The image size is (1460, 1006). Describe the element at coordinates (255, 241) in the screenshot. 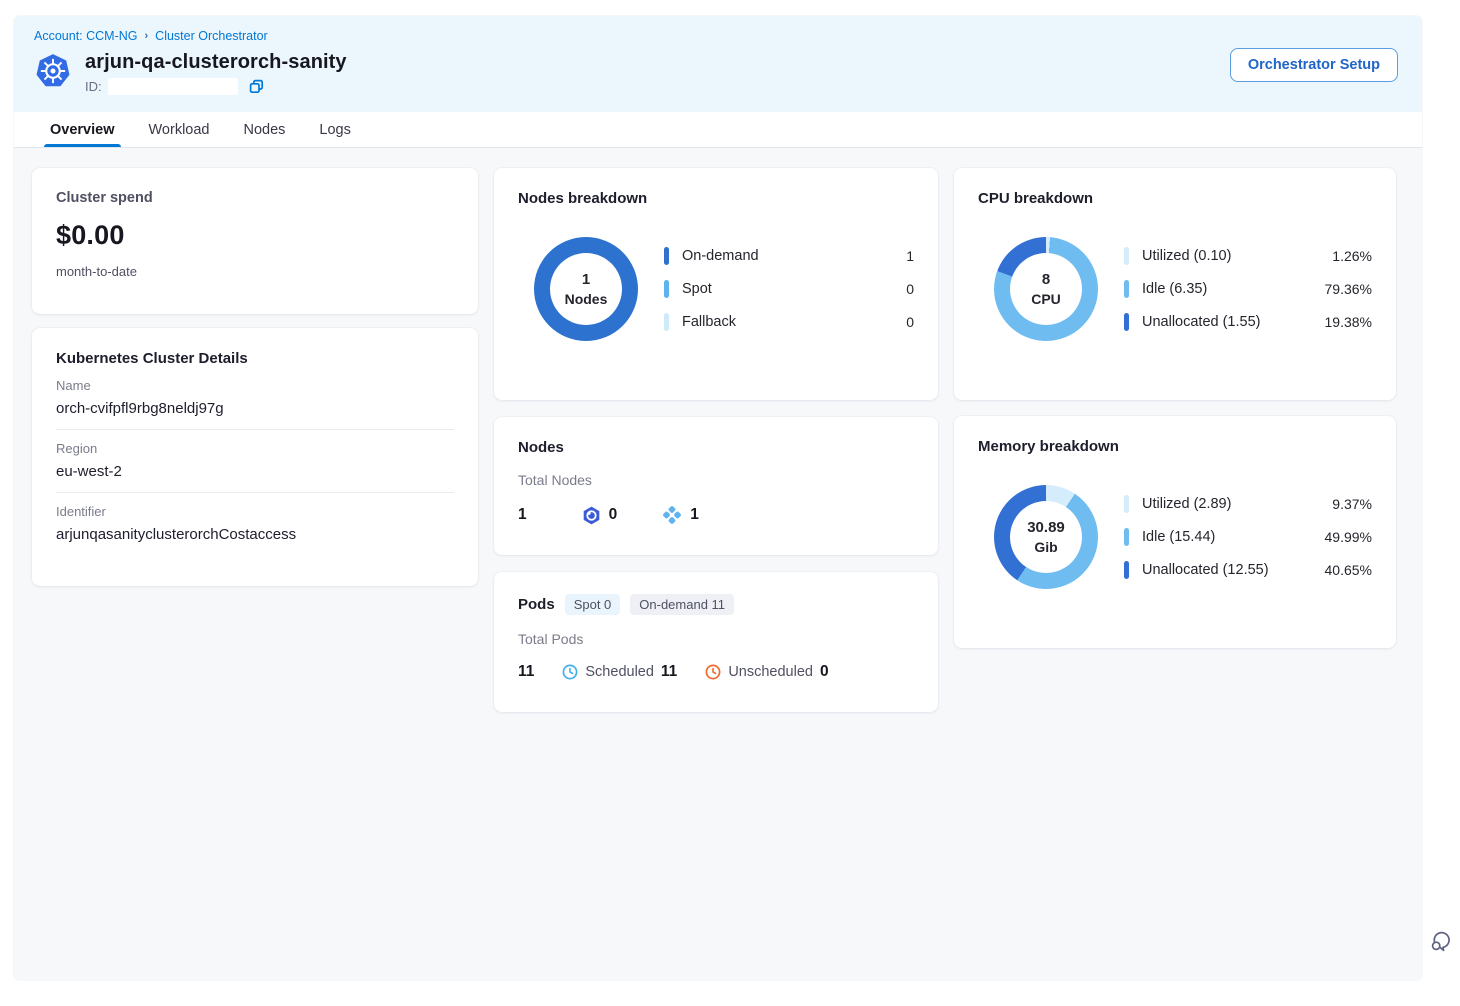

I see `cluster-spend-card: Cluster spend $0.00 month-to-date` at that location.